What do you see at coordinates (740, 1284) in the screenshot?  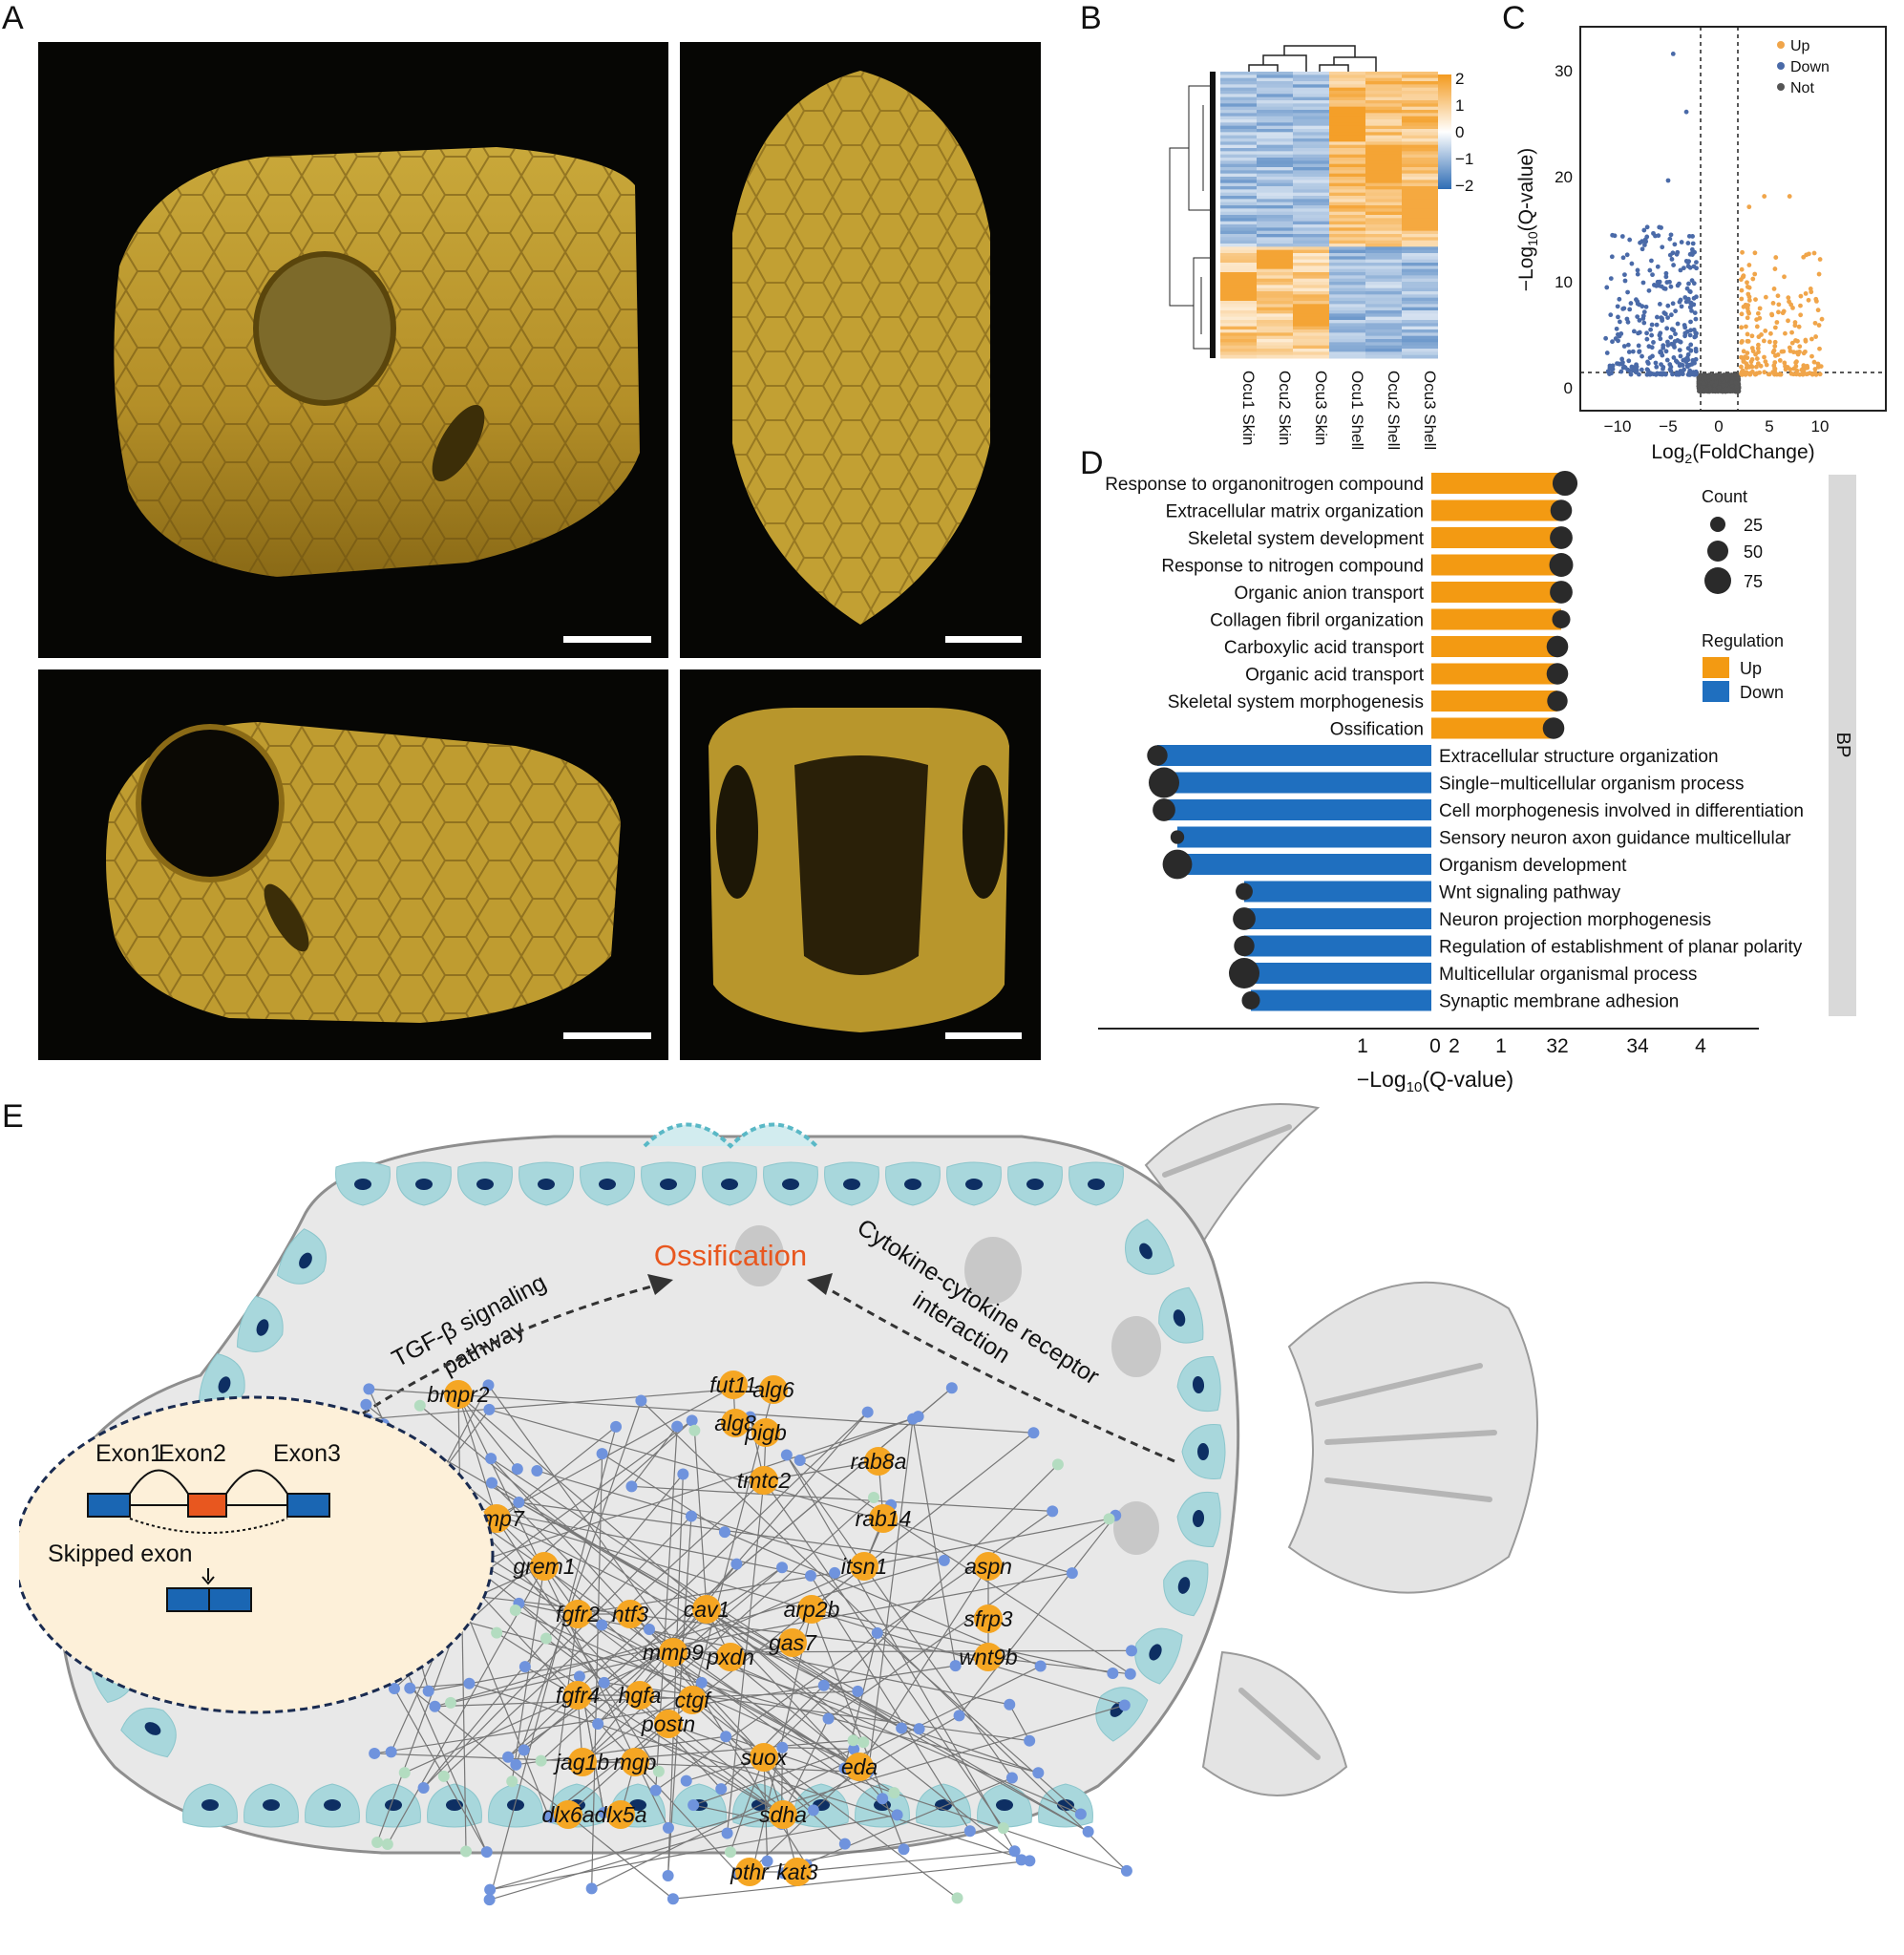 I see `arrow-heads` at bounding box center [740, 1284].